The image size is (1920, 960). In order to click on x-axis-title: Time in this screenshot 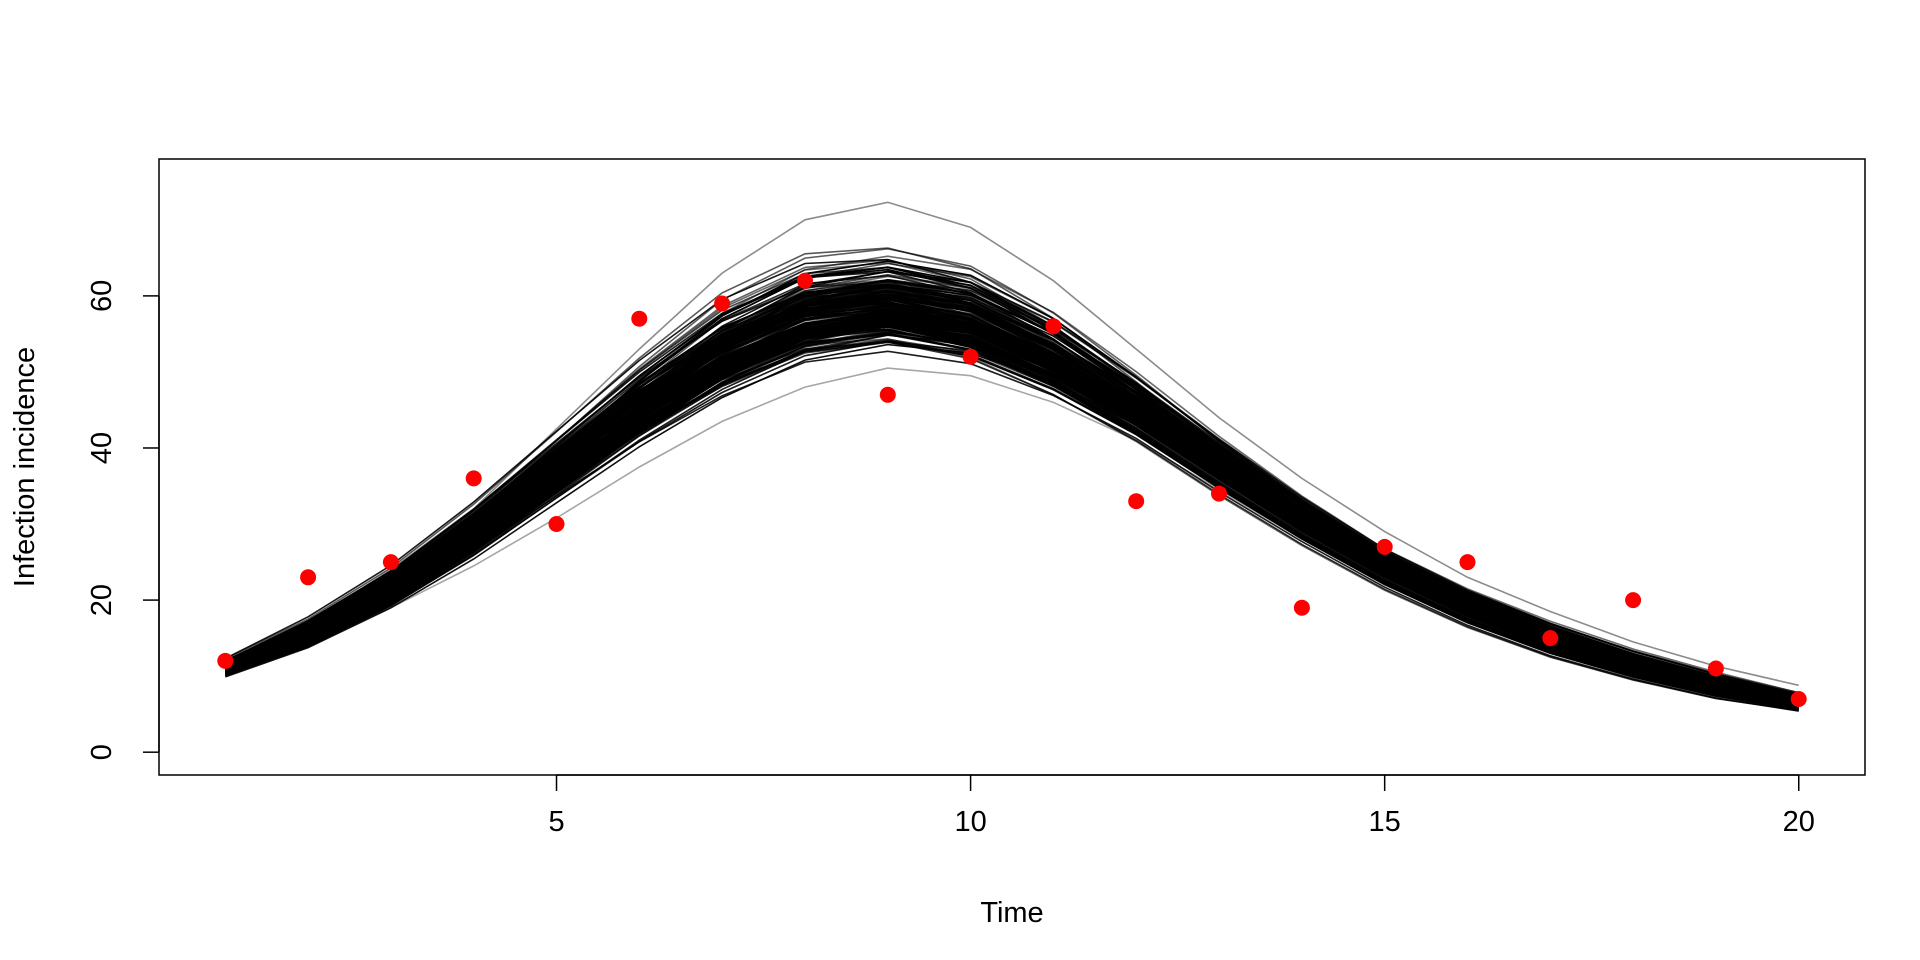, I will do `click(1011, 913)`.